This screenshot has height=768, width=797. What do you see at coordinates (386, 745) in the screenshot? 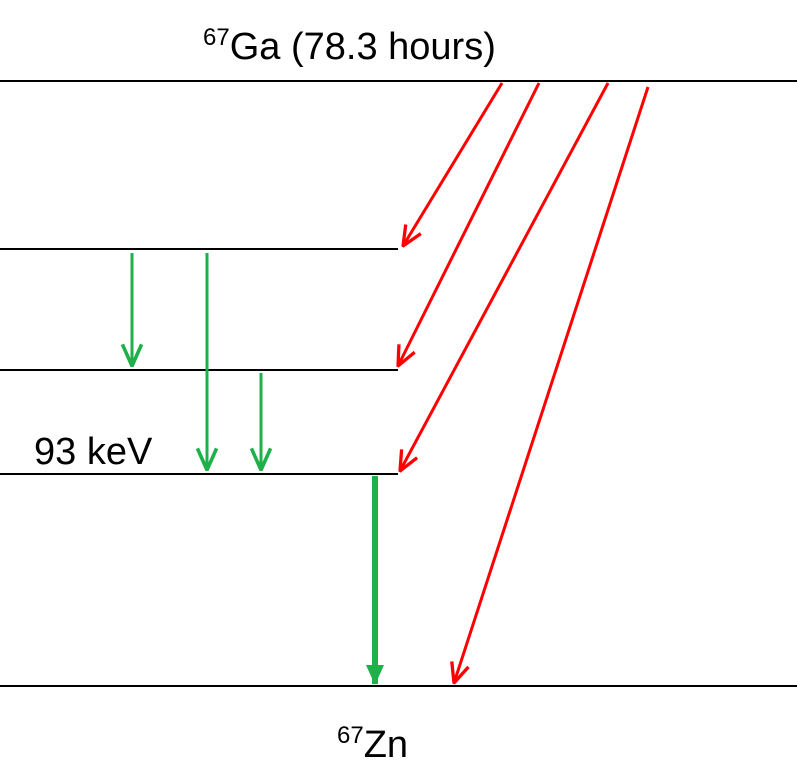
I see `daughter-symbol: Zn` at bounding box center [386, 745].